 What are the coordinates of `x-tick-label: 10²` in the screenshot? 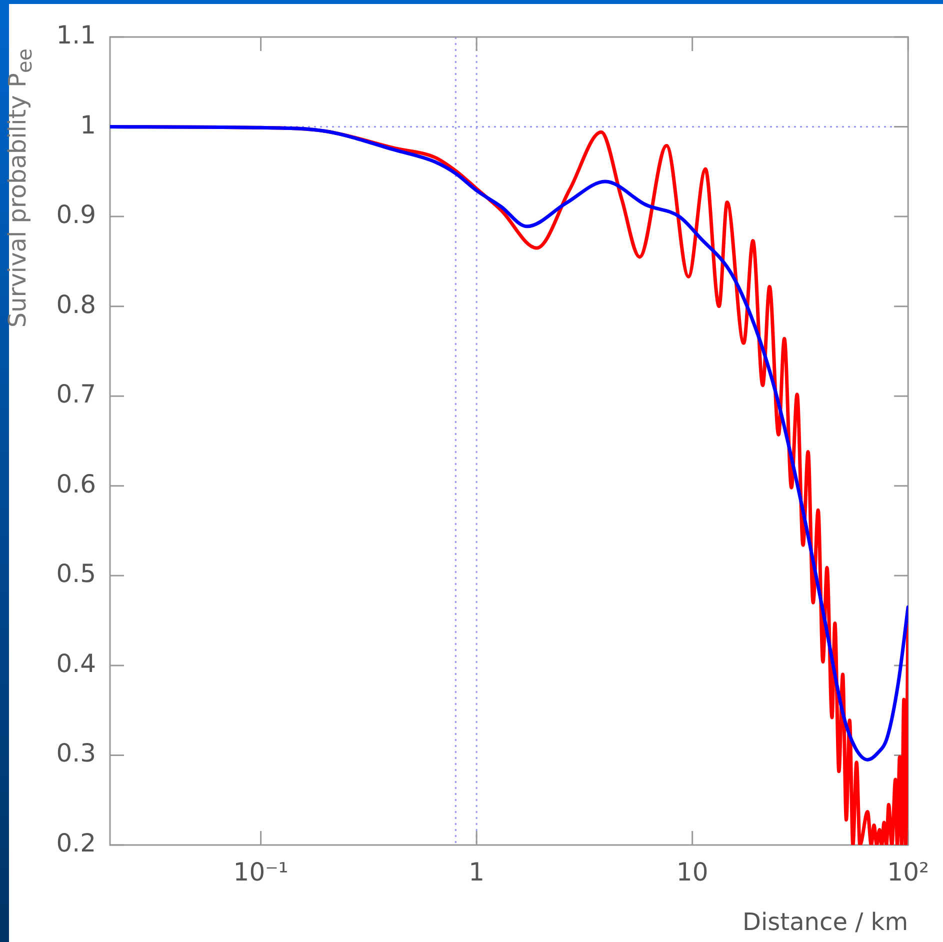 It's located at (908, 872).